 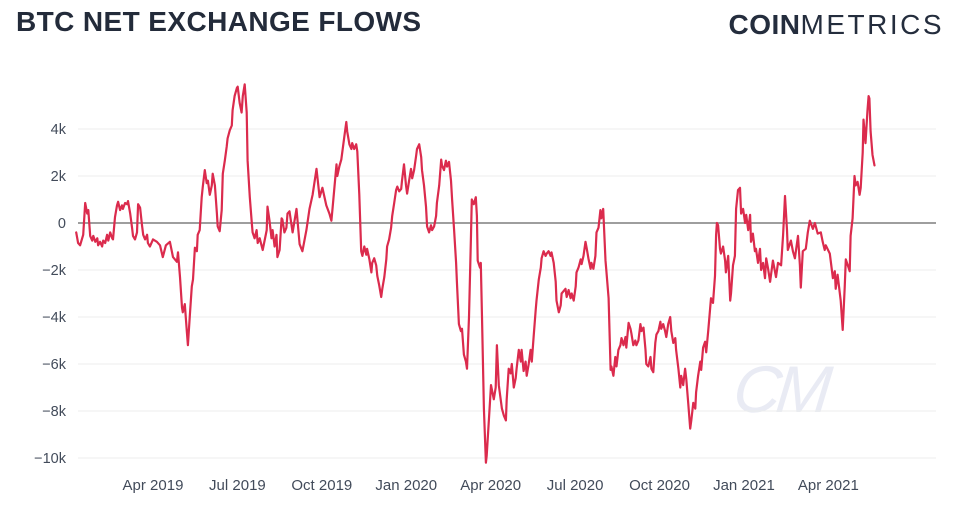 What do you see at coordinates (54, 412) in the screenshot?
I see `y-tick-label: −8k` at bounding box center [54, 412].